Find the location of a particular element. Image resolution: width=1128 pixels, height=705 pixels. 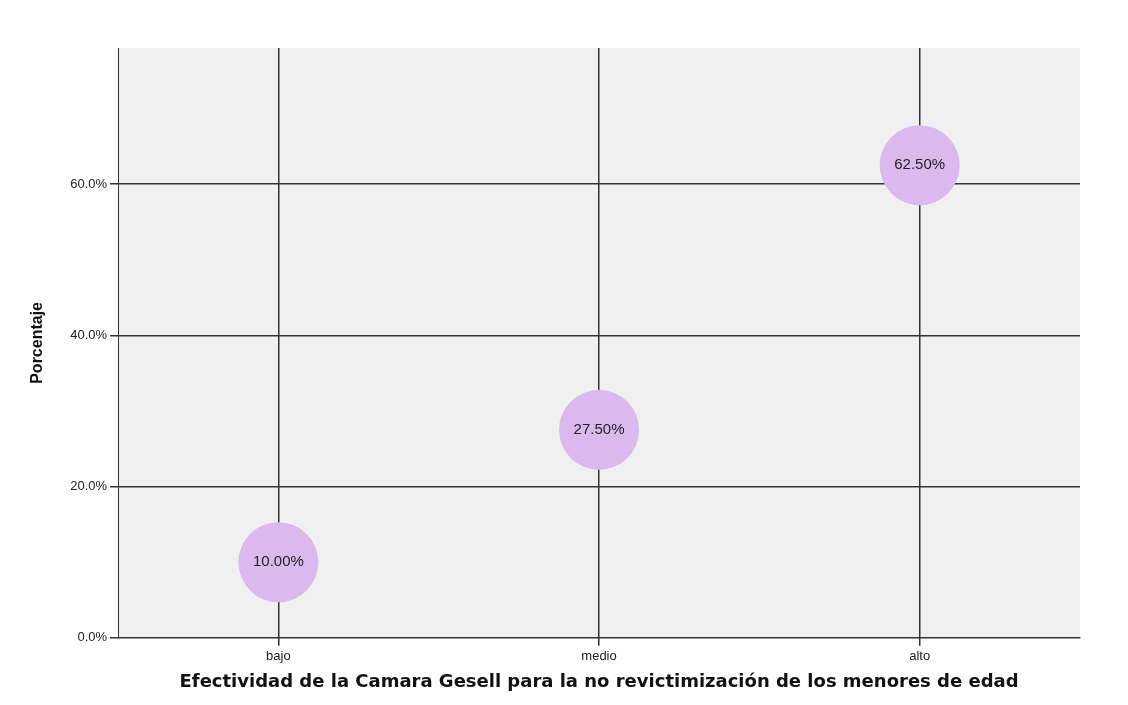

y-tick-label: 40.0% is located at coordinates (89, 334).